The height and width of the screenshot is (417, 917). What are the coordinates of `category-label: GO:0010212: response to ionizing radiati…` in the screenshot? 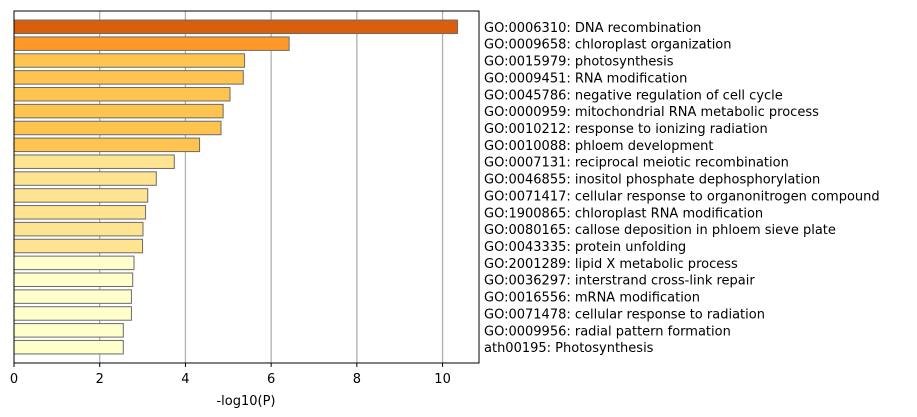 It's located at (626, 129).